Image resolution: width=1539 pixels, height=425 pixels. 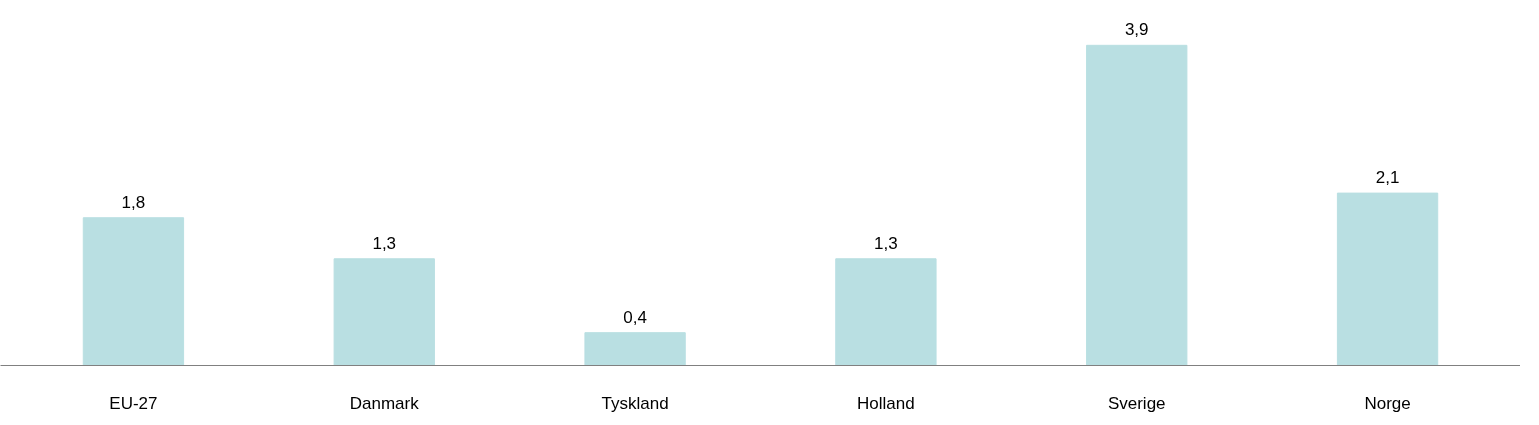 I want to click on data-label: 0,4, so click(x=635, y=317).